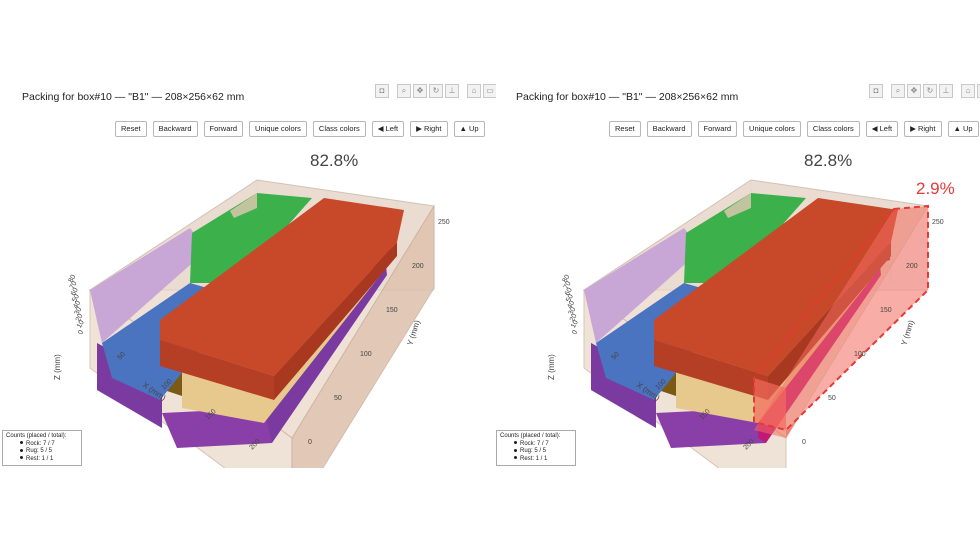  Describe the element at coordinates (770, 404) in the screenshot. I see `highlight-slot-front` at that location.